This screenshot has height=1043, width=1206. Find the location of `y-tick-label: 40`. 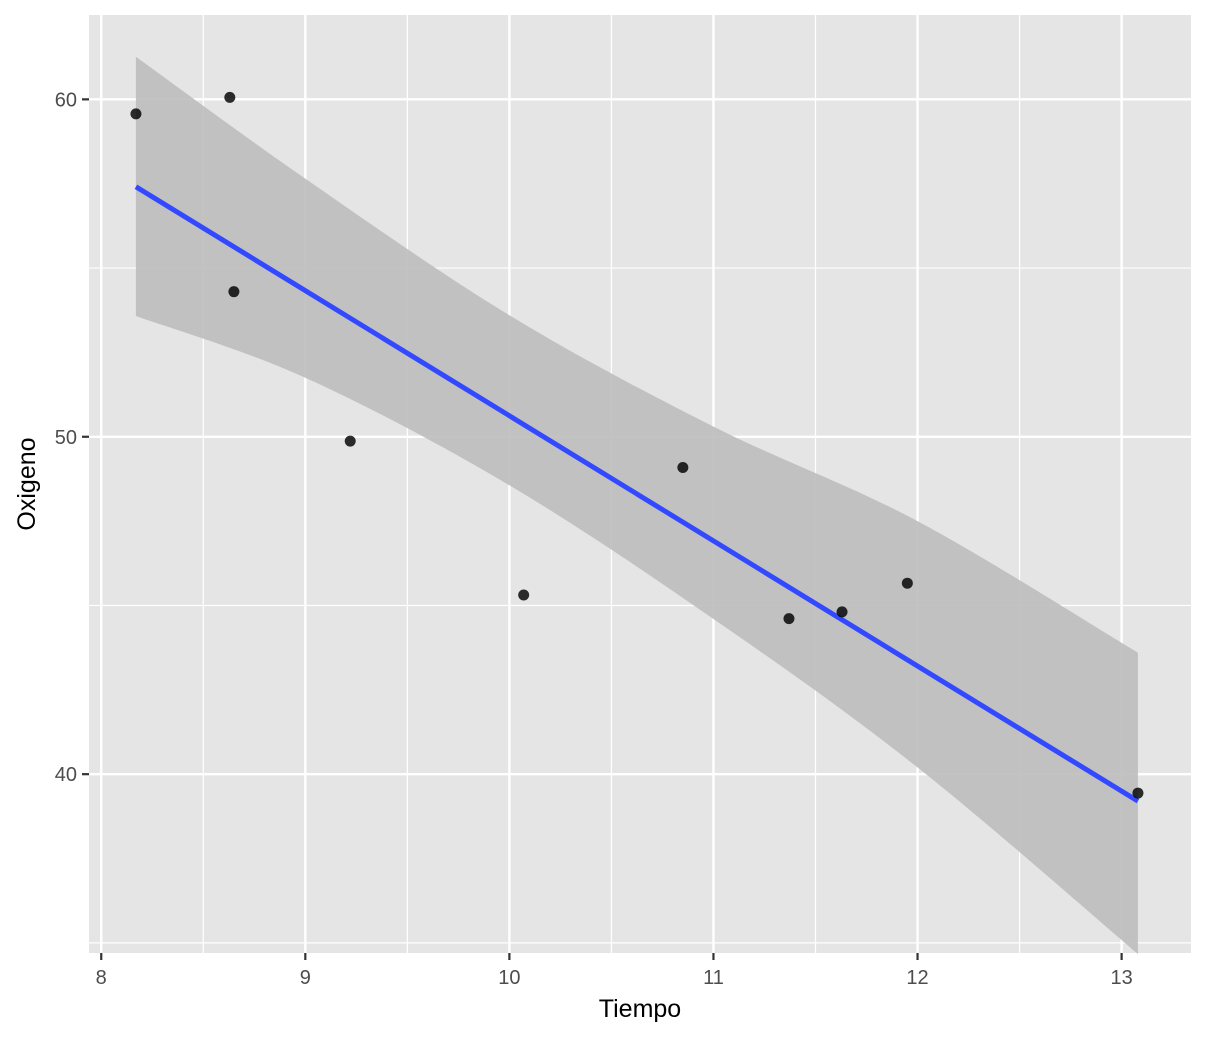

y-tick-label: 40 is located at coordinates (66, 775).